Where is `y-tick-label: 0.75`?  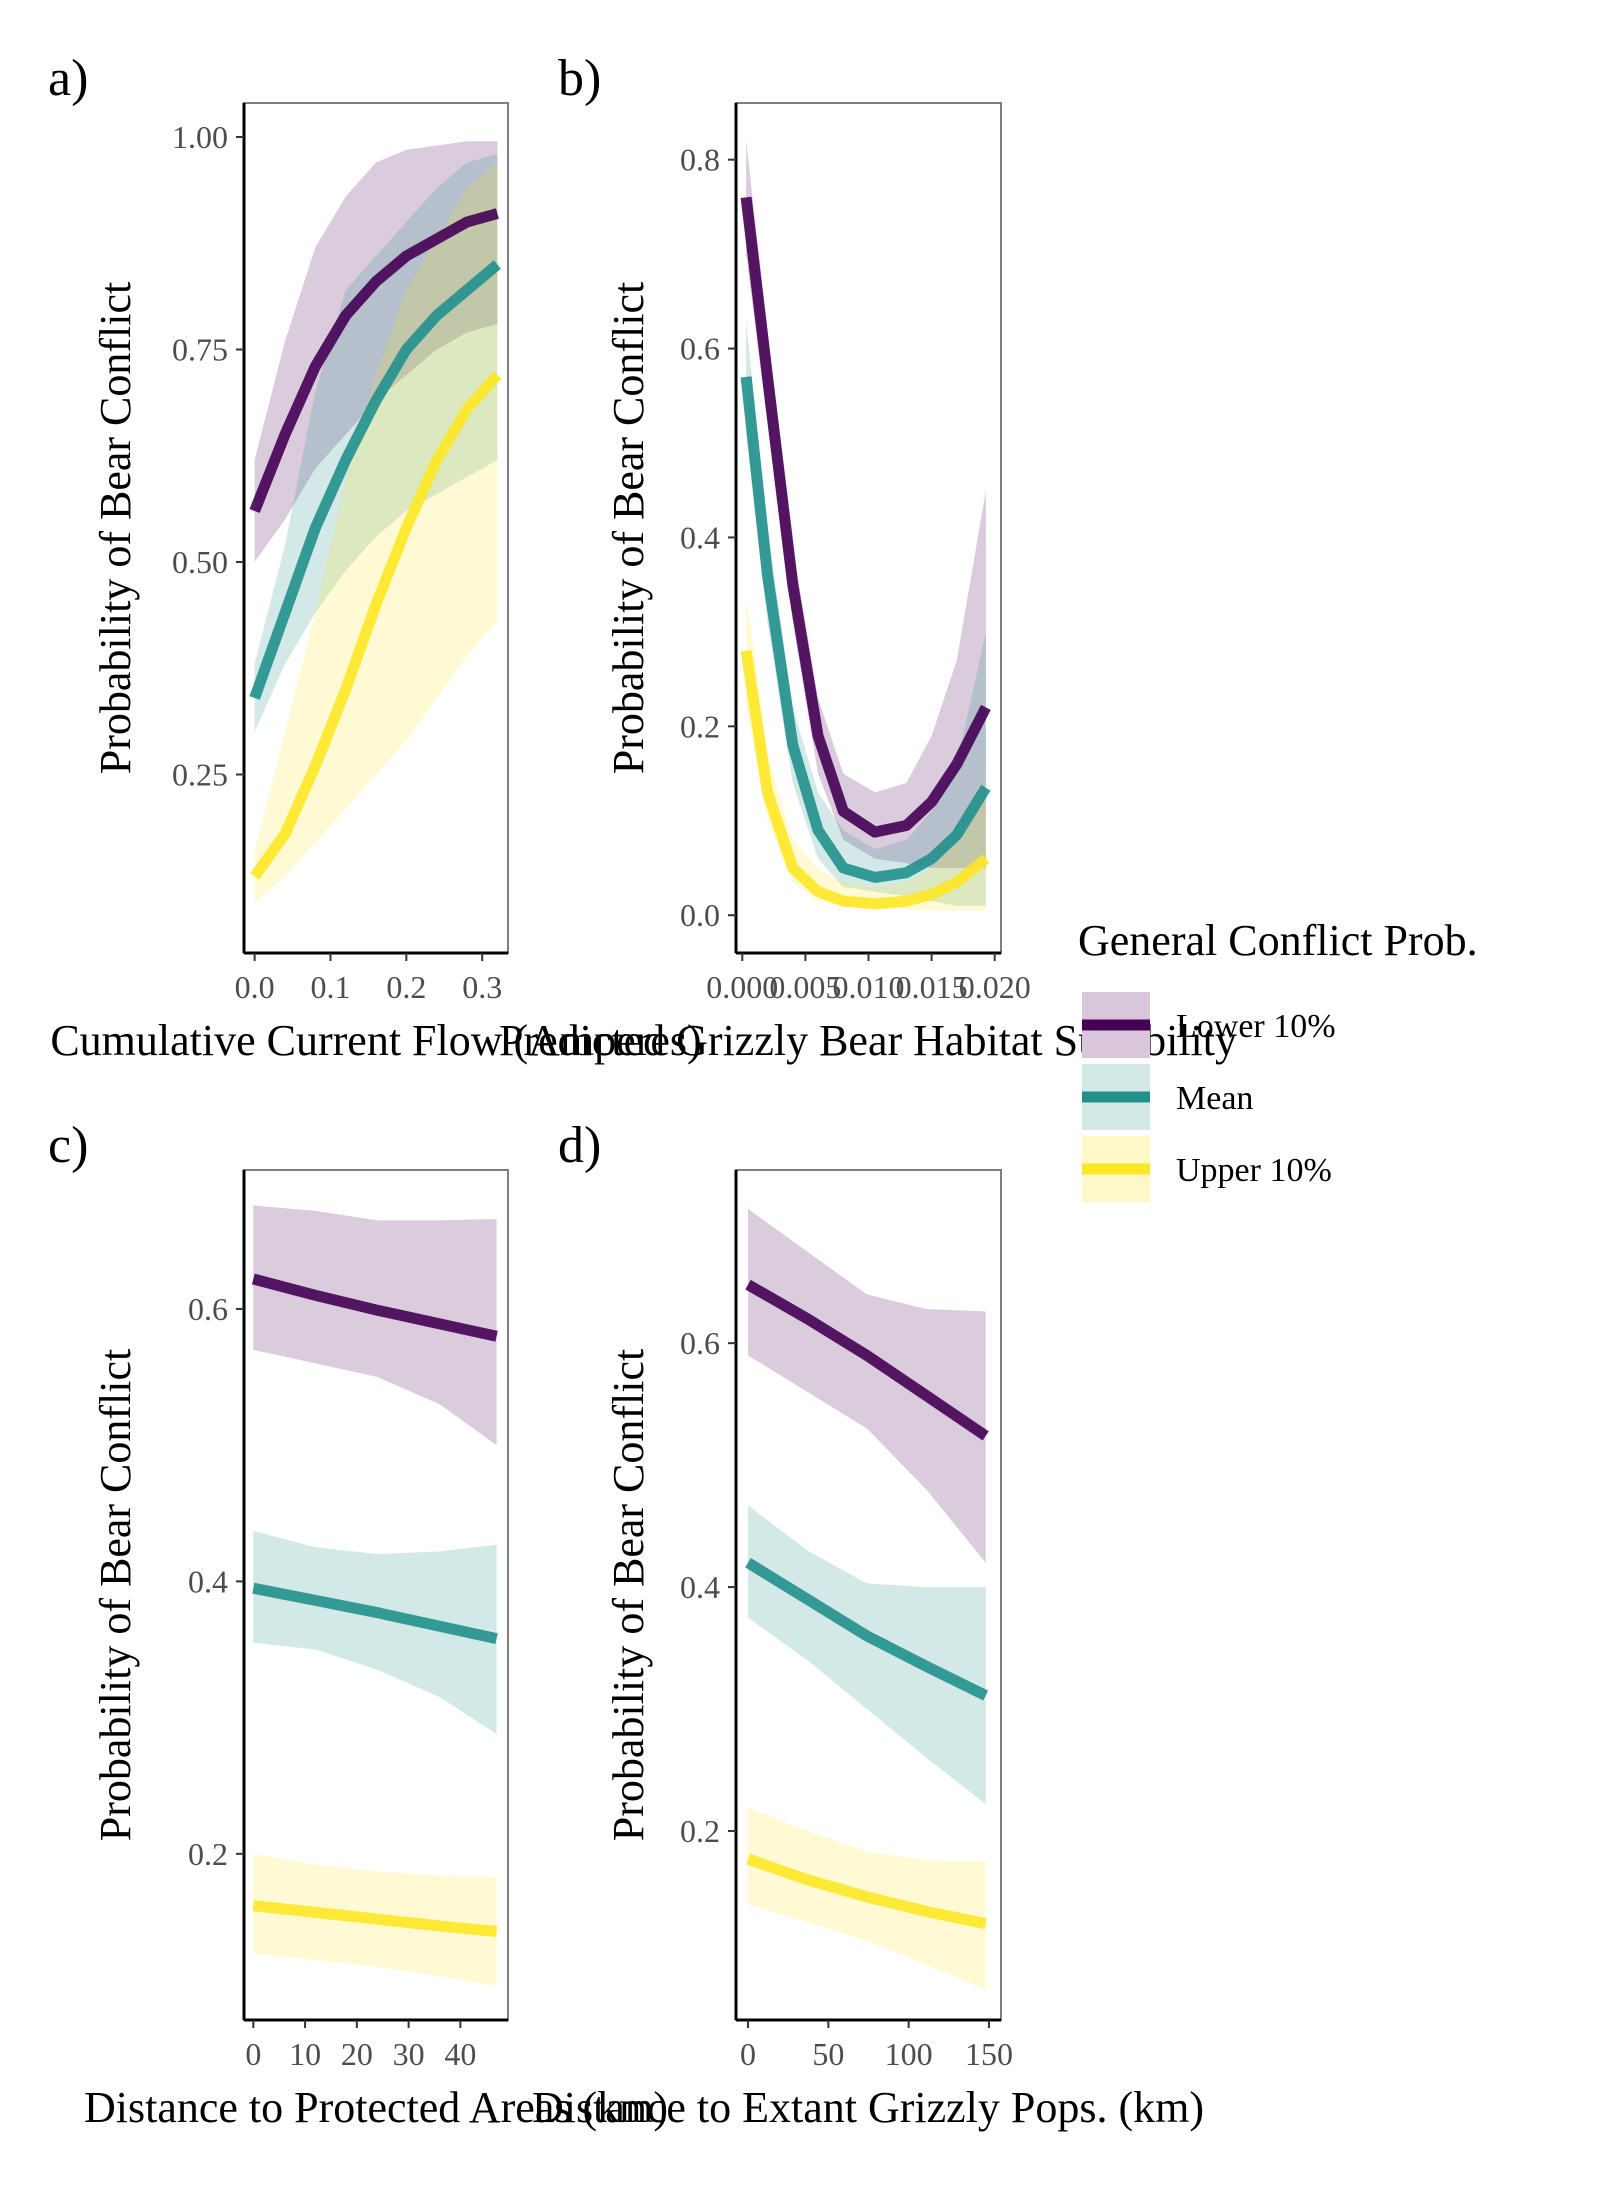 y-tick-label: 0.75 is located at coordinates (200, 350).